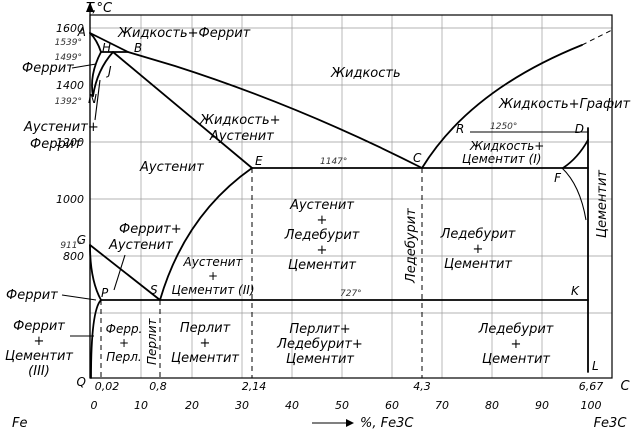  I want to click on region-aus-cem2-3: Цементит (II), so click(212, 290).